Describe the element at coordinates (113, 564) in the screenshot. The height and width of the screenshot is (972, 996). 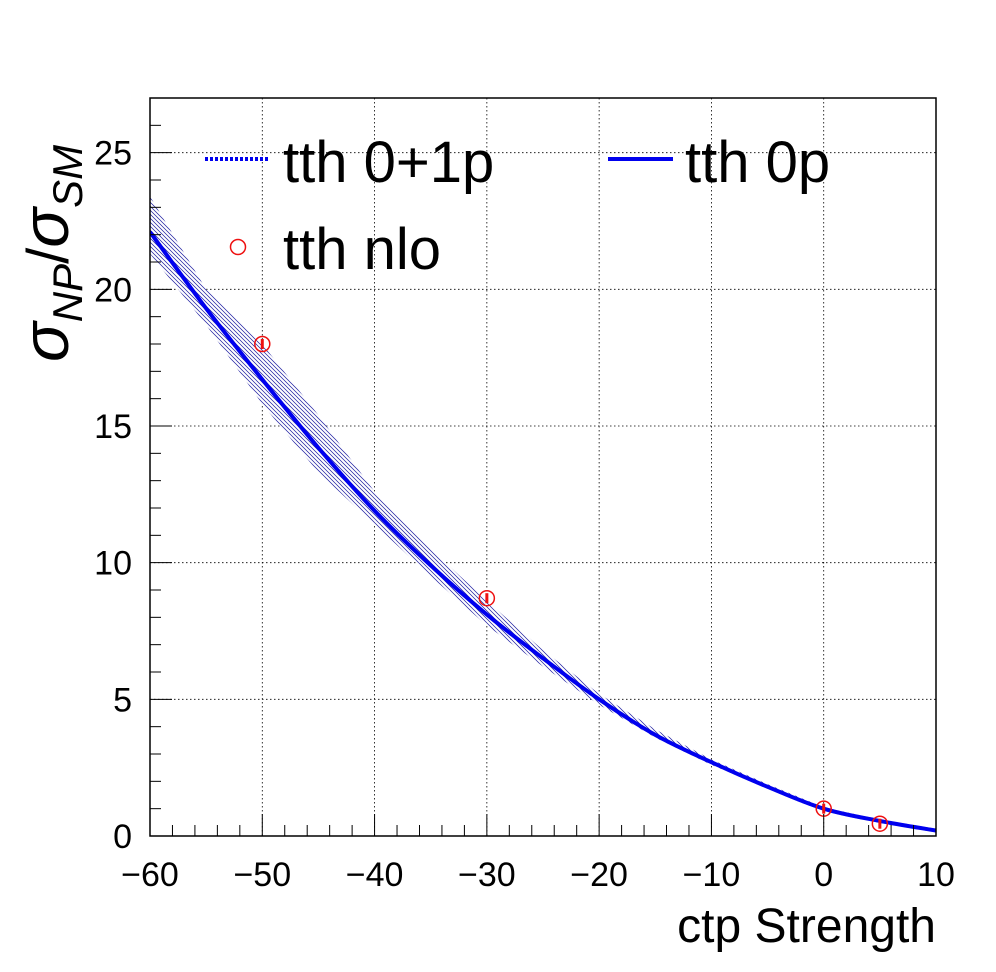
I see `y-tick-label: 10` at that location.